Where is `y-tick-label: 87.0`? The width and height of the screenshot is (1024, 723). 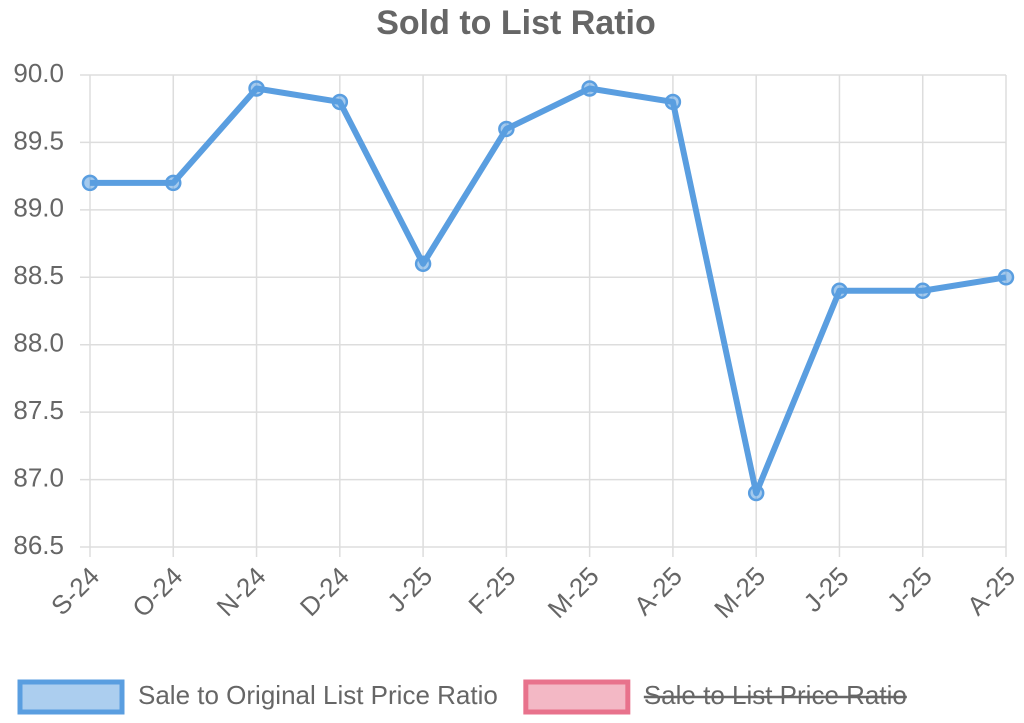
y-tick-label: 87.0 is located at coordinates (38, 477).